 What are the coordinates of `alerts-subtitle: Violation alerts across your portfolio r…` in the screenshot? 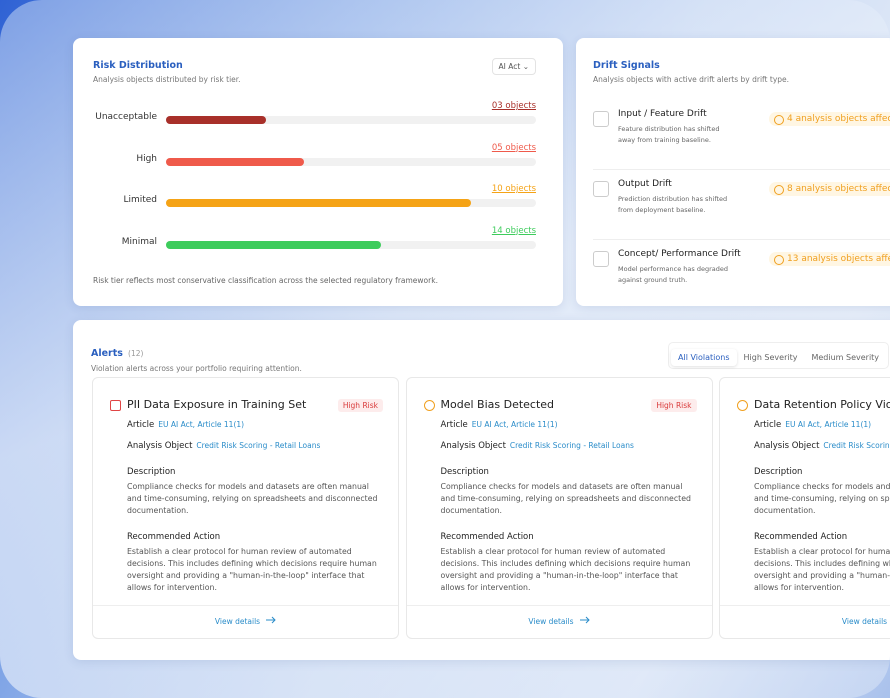 It's located at (196, 368).